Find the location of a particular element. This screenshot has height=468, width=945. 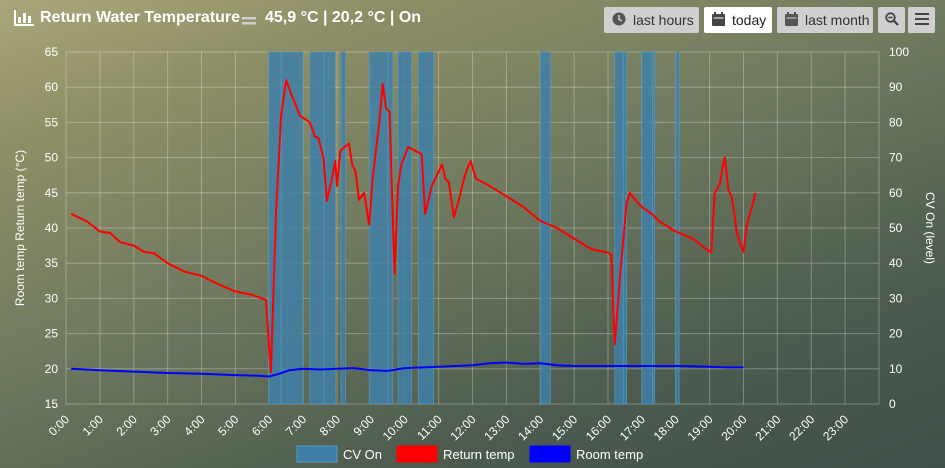

y-right-tick: 20 is located at coordinates (896, 334).